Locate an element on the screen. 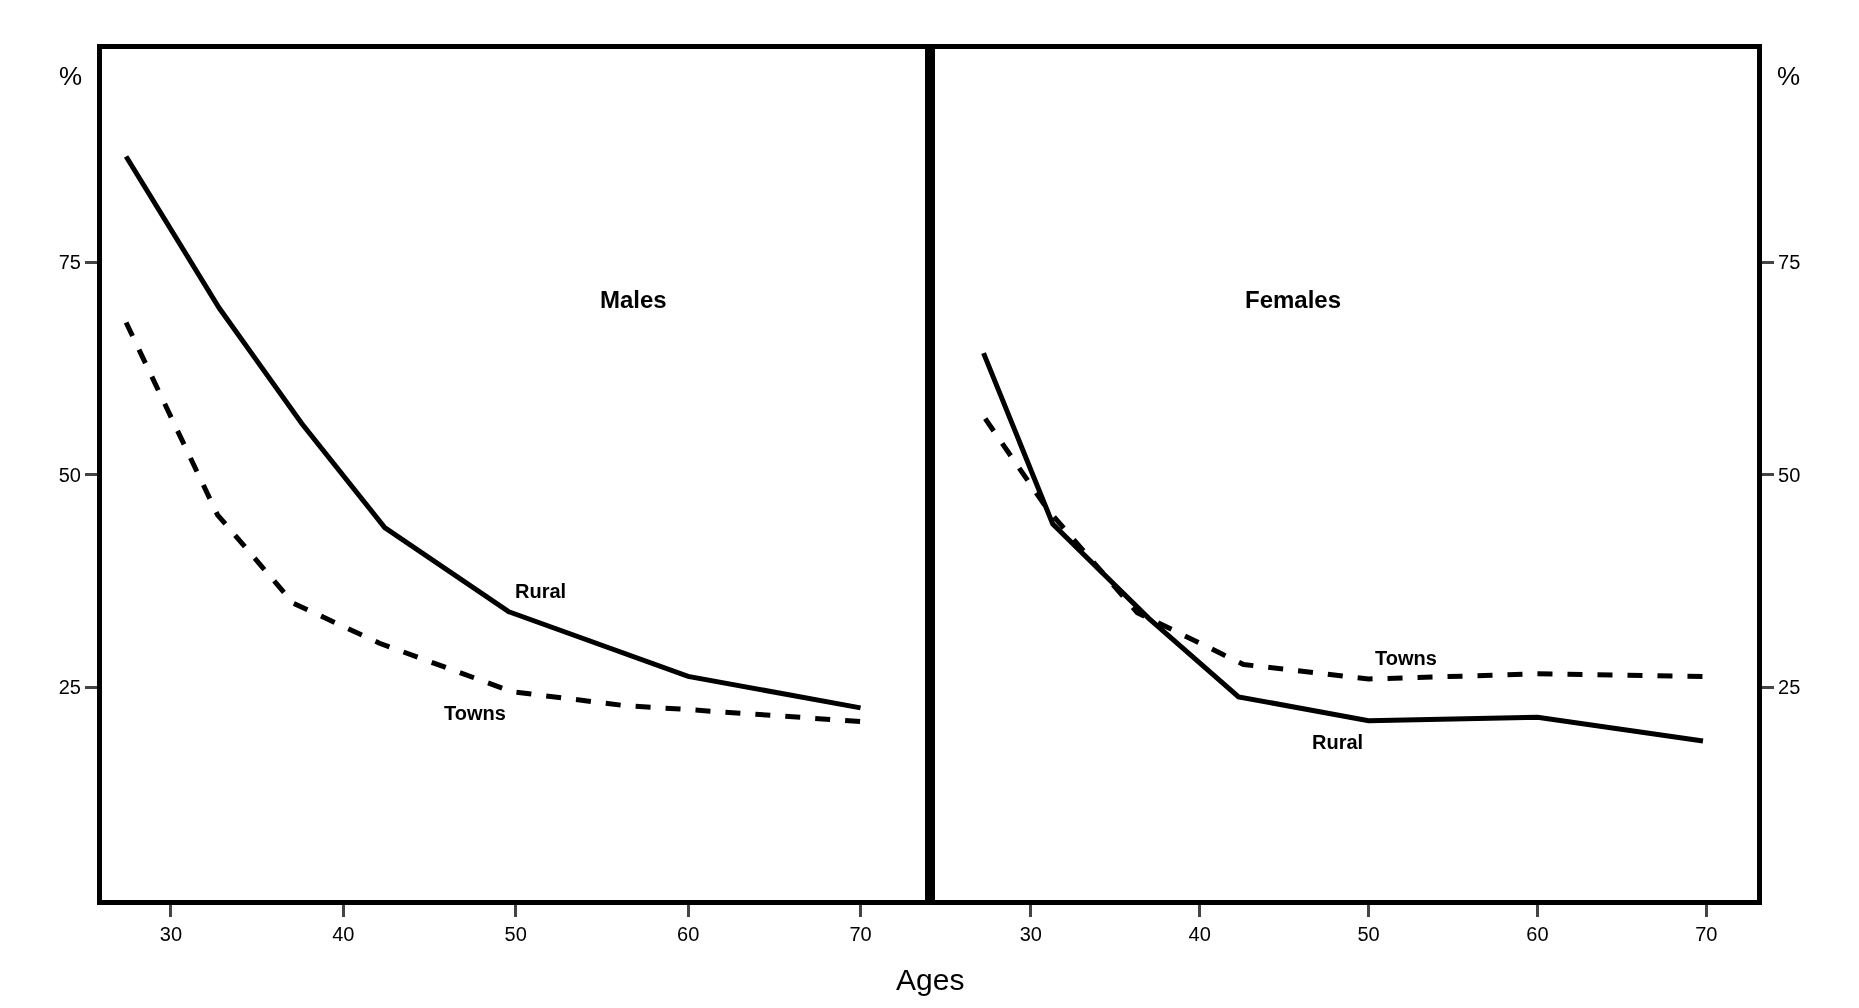 Image resolution: width=1859 pixels, height=1008 pixels. x-axis-title: Ages is located at coordinates (930, 979).